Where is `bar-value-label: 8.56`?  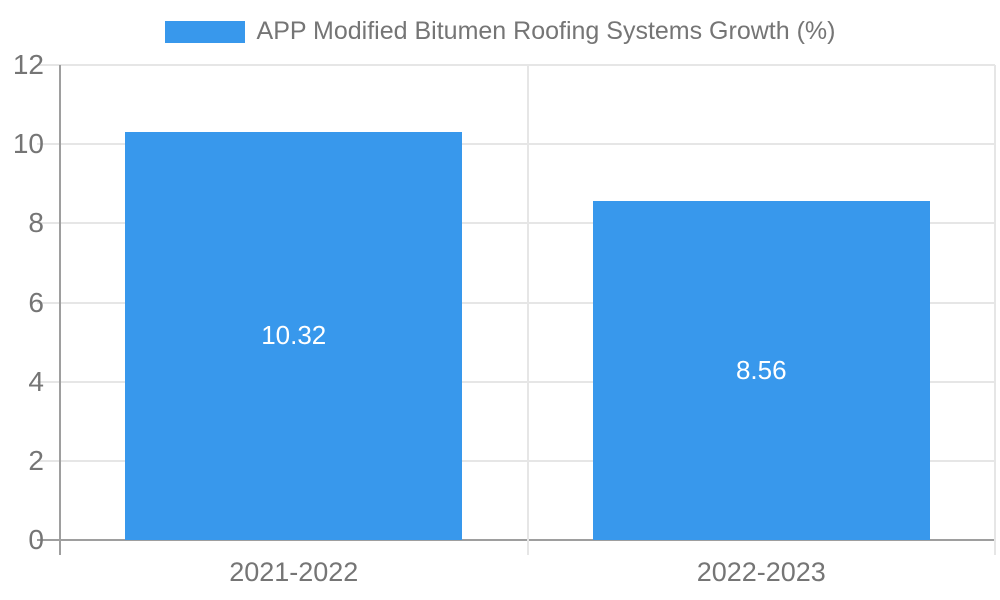 bar-value-label: 8.56 is located at coordinates (761, 370).